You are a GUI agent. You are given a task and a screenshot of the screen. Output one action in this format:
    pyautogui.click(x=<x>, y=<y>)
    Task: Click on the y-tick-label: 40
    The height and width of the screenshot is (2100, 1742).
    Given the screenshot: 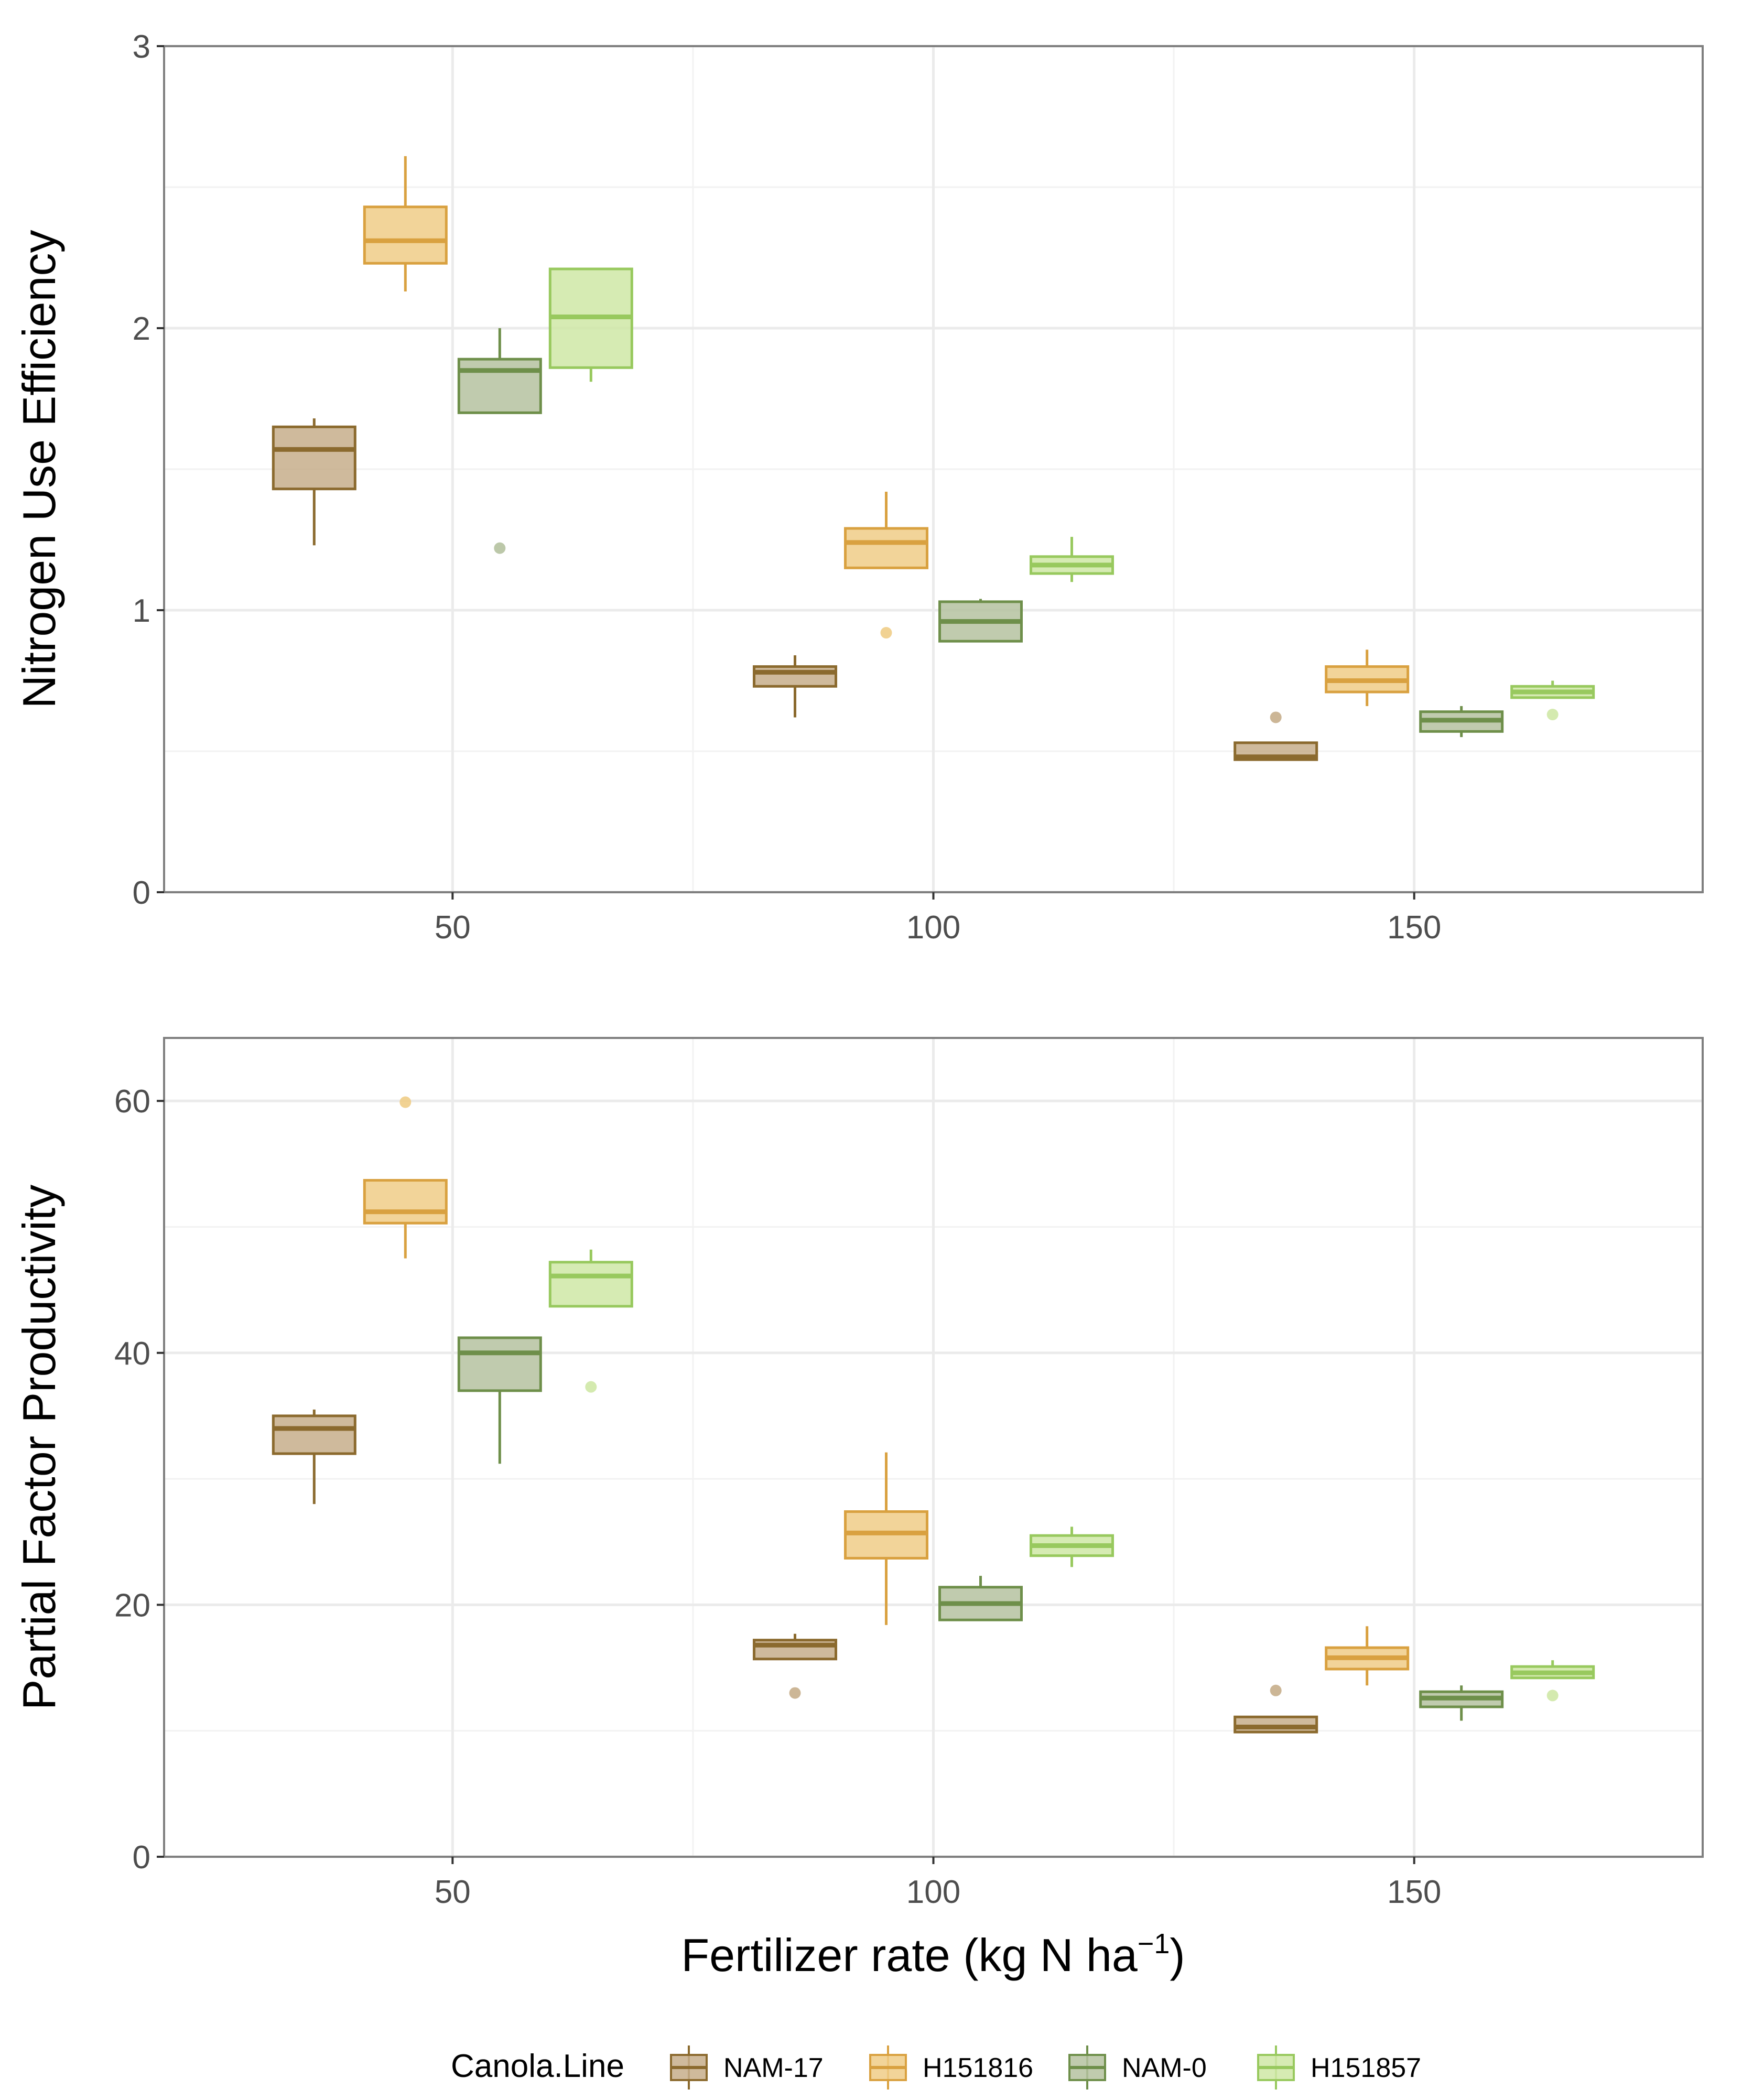 What is the action you would take?
    pyautogui.click(x=132, y=1354)
    